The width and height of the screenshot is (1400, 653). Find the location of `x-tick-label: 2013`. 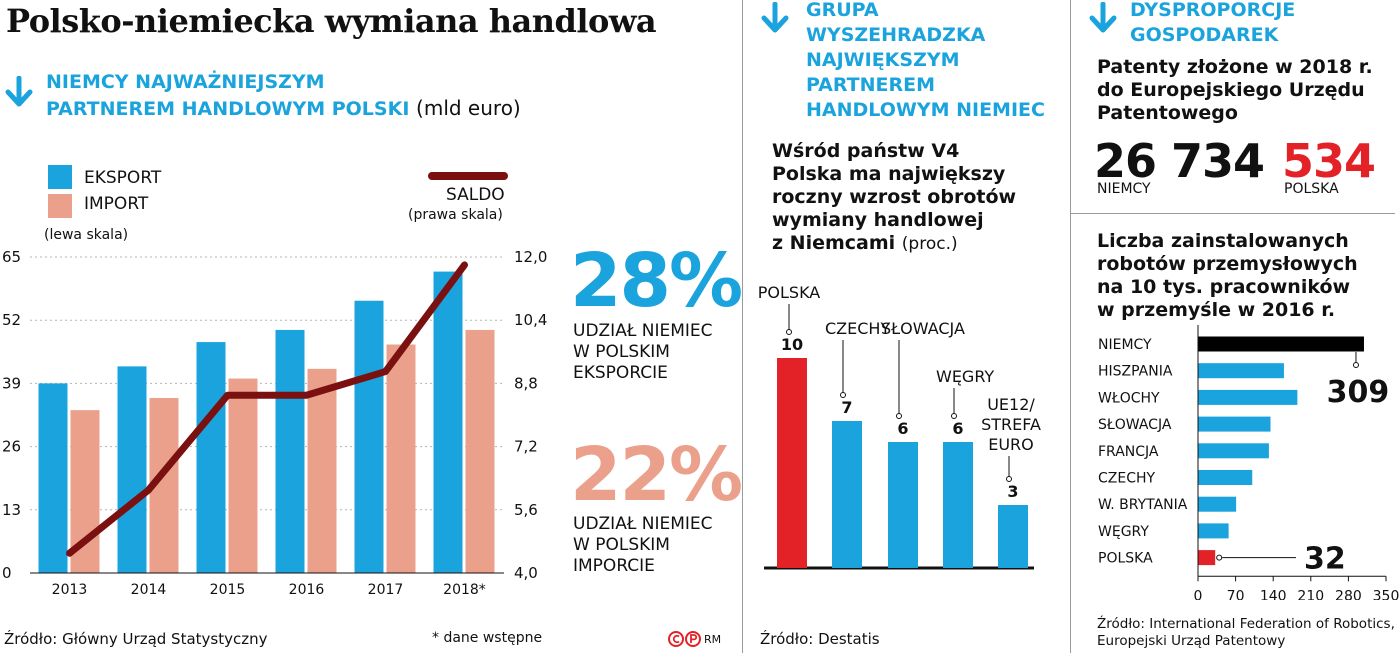

x-tick-label: 2013 is located at coordinates (70, 590).